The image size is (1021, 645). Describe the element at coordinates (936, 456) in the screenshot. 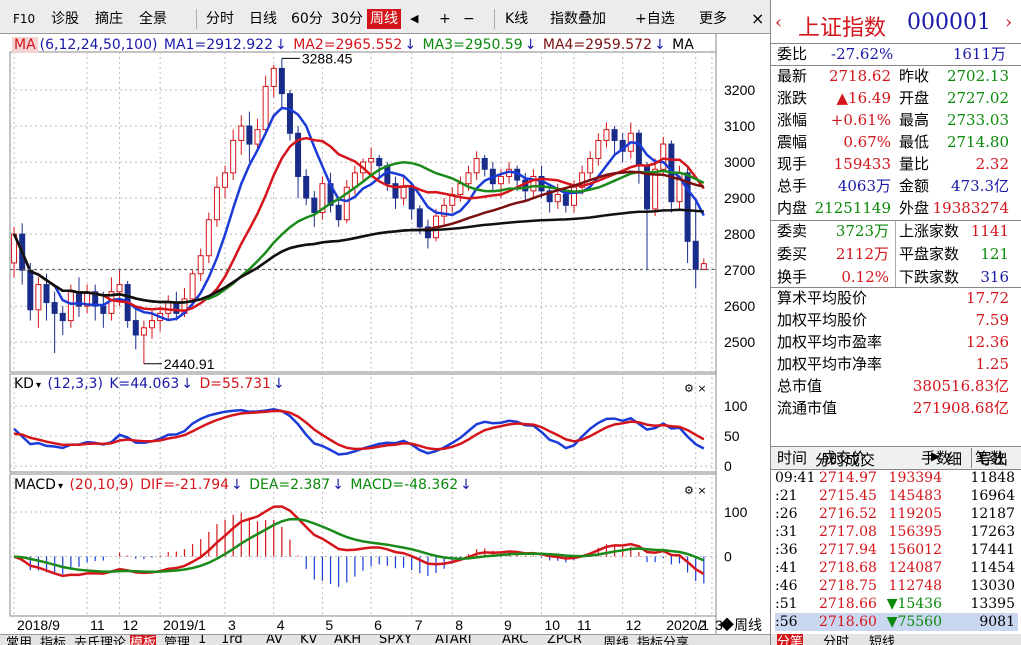

I see `play-icon: ▶` at that location.